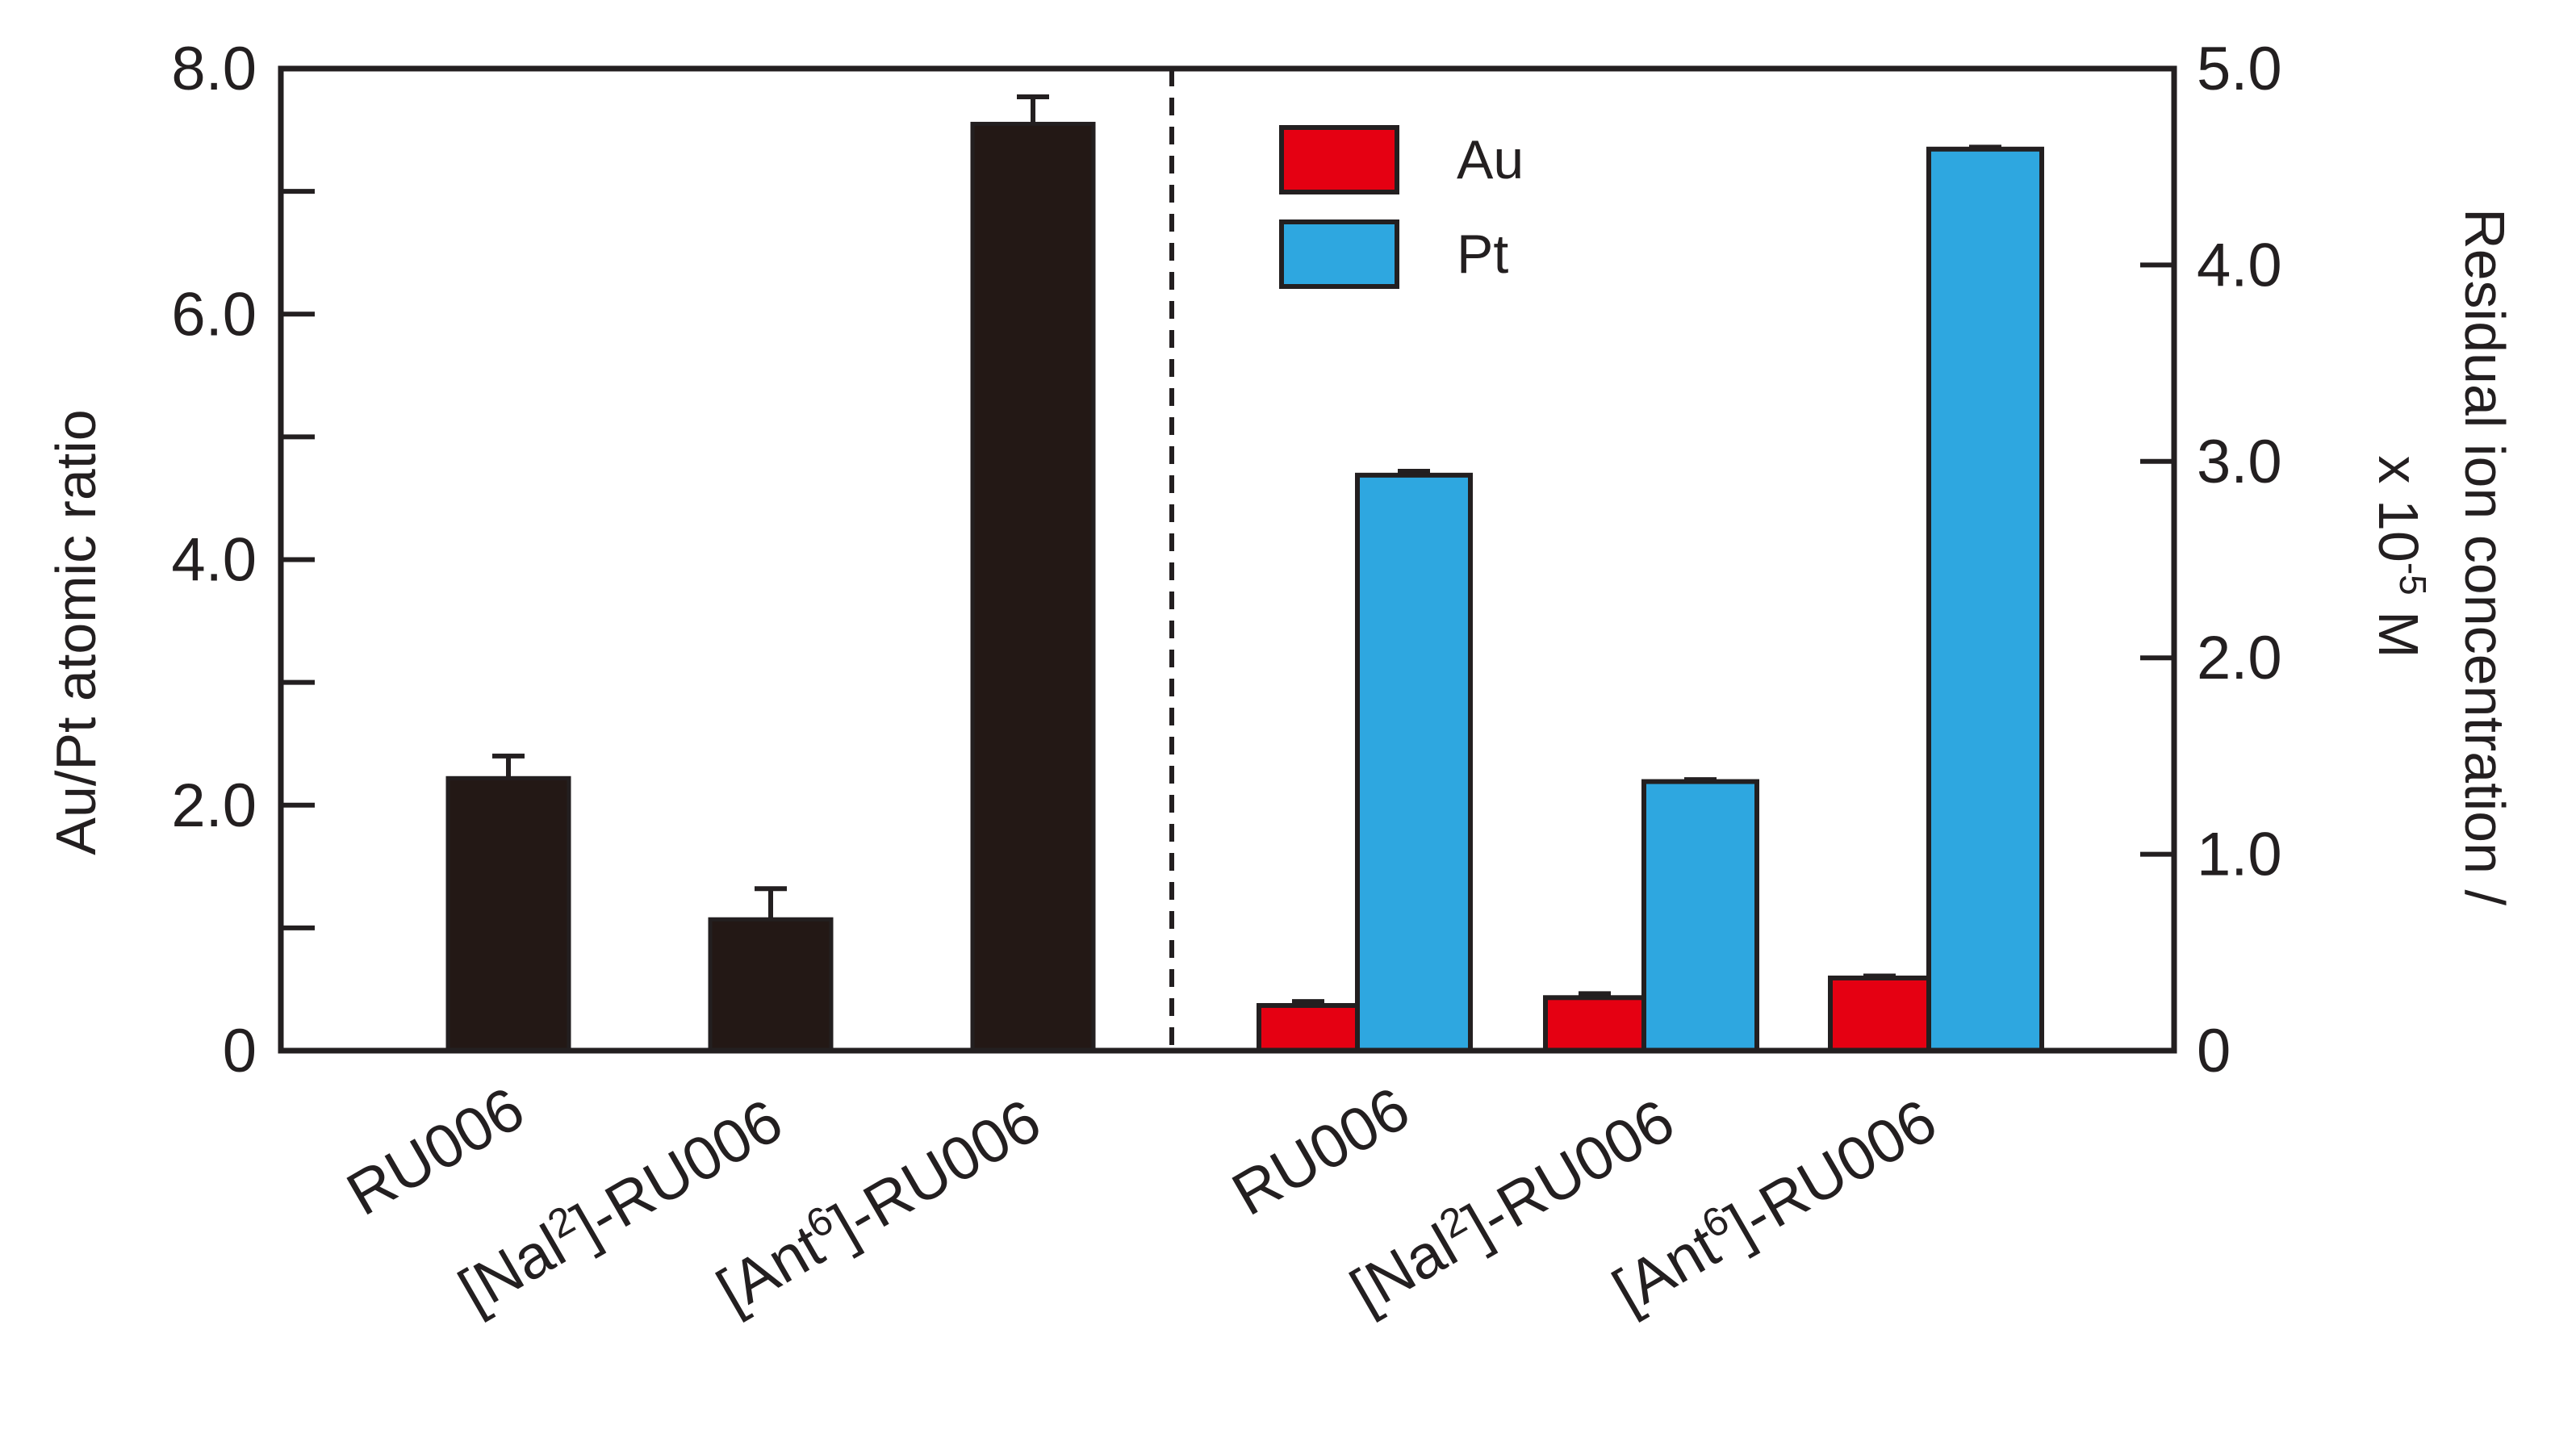  What do you see at coordinates (2239, 658) in the screenshot?
I see `right-tick-label: 2.0` at bounding box center [2239, 658].